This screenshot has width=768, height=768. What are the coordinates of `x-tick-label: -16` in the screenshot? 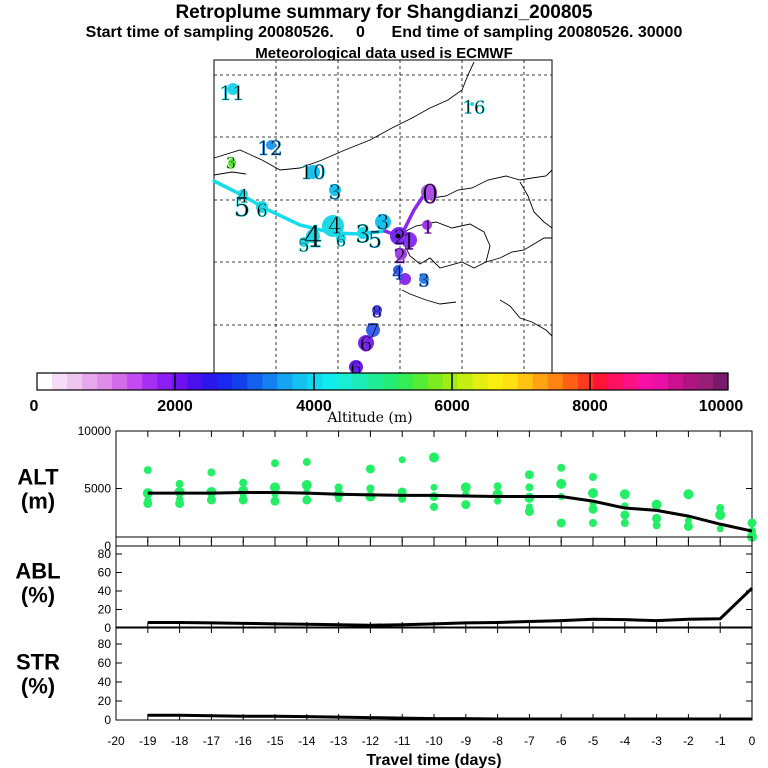 It's located at (244, 741).